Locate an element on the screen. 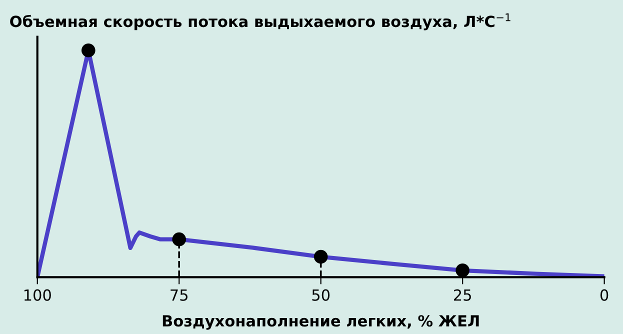  x-tick-label: 75 is located at coordinates (179, 295).